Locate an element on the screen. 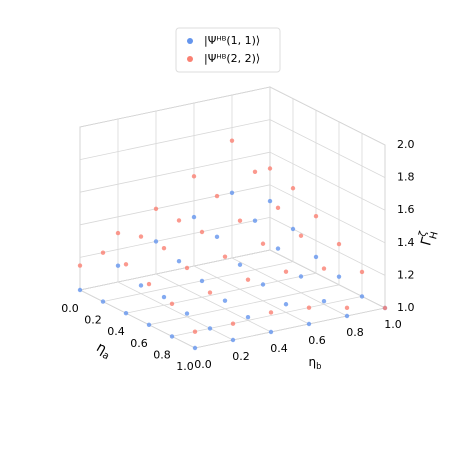  legend-marker is located at coordinates (190, 41).